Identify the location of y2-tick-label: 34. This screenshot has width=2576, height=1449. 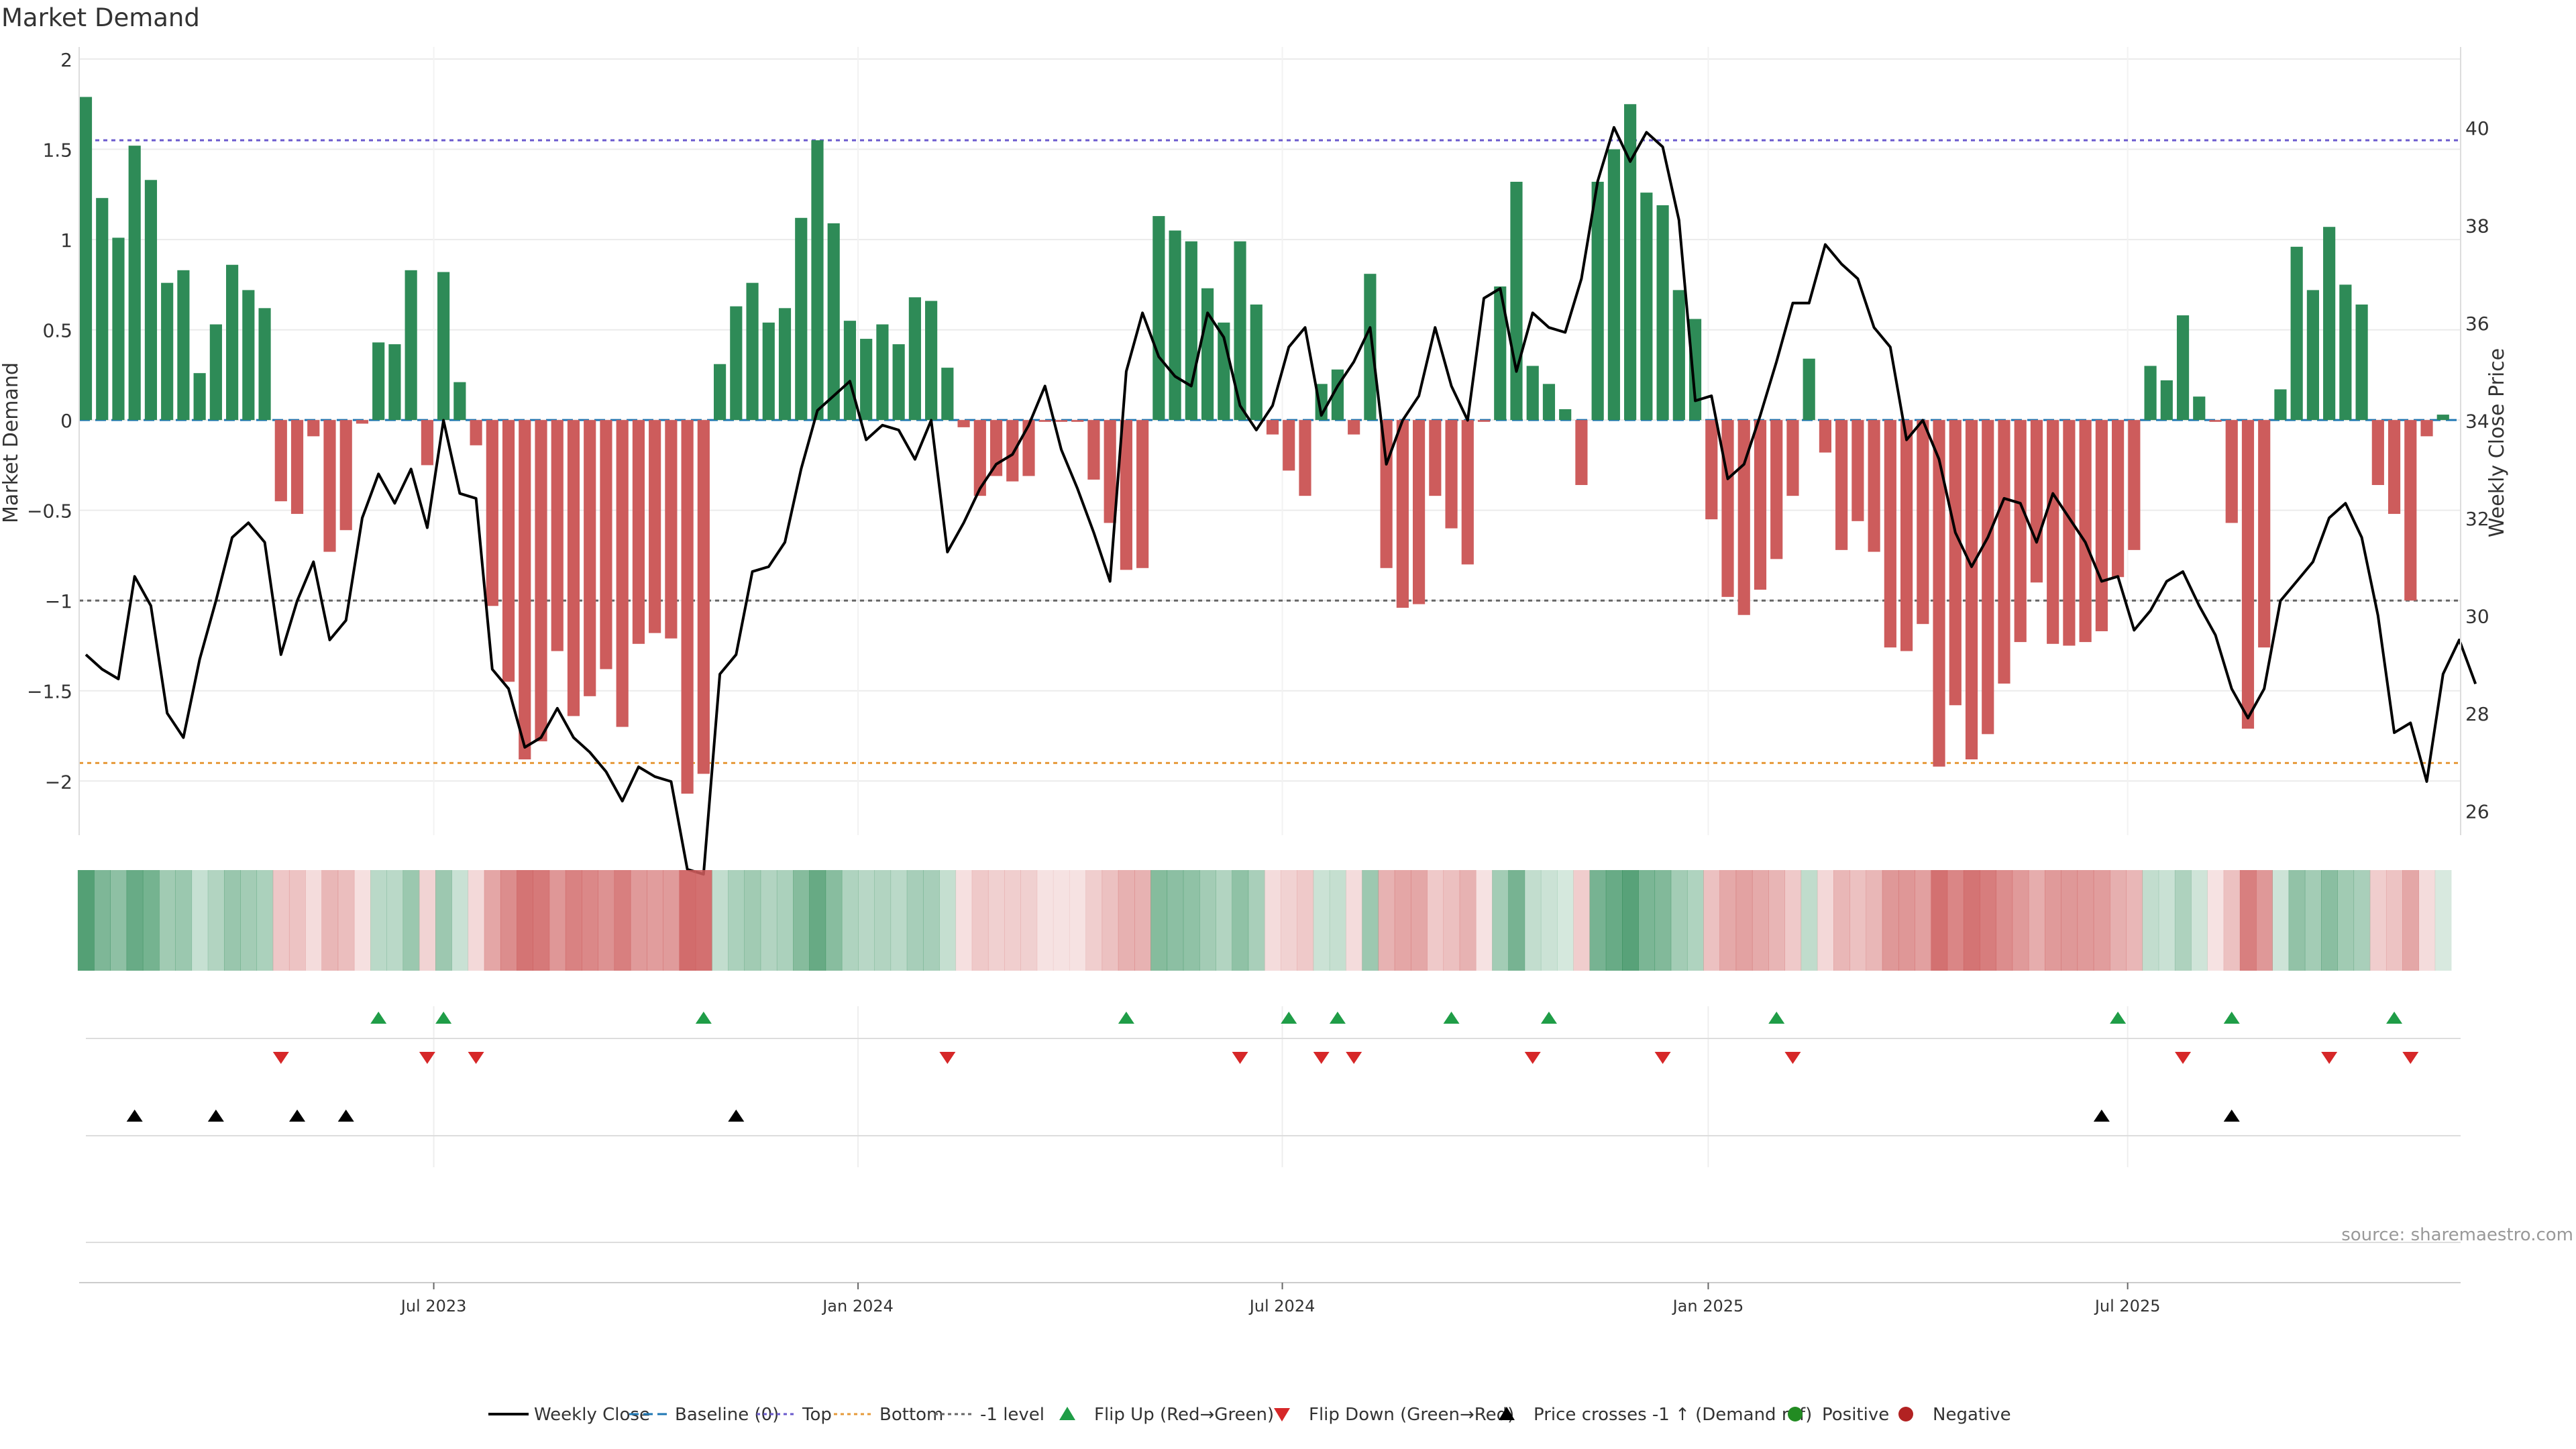
(2477, 421).